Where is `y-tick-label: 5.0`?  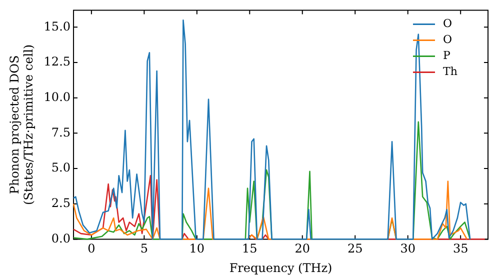
y-tick-label: 5.0 is located at coordinates (61, 167).